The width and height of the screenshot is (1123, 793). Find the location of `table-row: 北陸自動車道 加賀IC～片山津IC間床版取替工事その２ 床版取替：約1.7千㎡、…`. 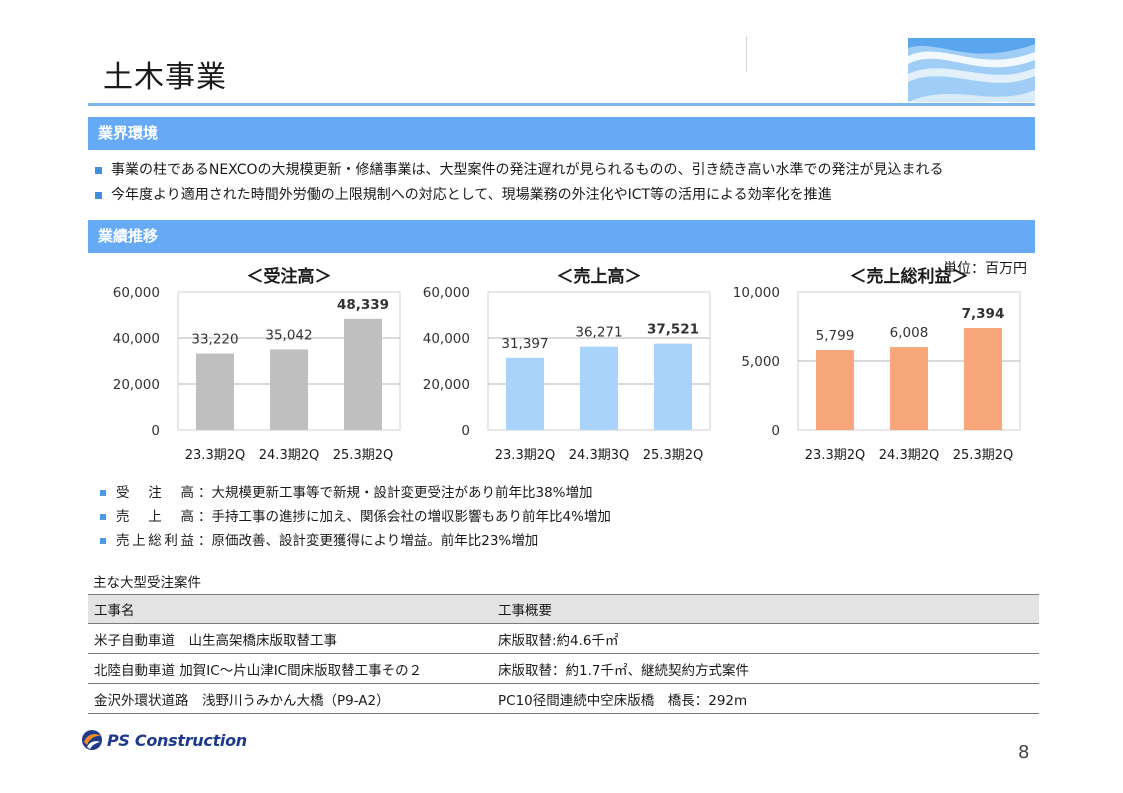

table-row: 北陸自動車道 加賀IC～片山津IC間床版取替工事その２ 床版取替：約1.7千㎡、… is located at coordinates (563, 668).